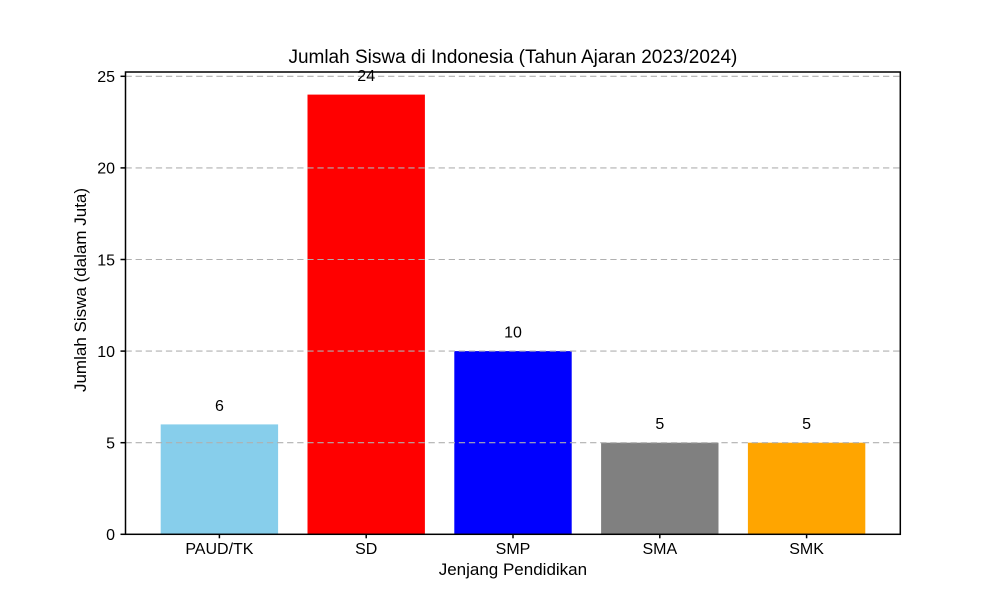  I want to click on svg-text: 15, so click(106, 260).